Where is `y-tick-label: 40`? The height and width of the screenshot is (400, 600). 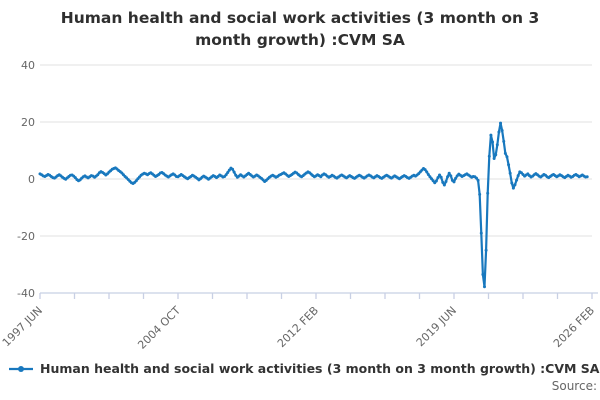 y-tick-label: 40 is located at coordinates (28, 65).